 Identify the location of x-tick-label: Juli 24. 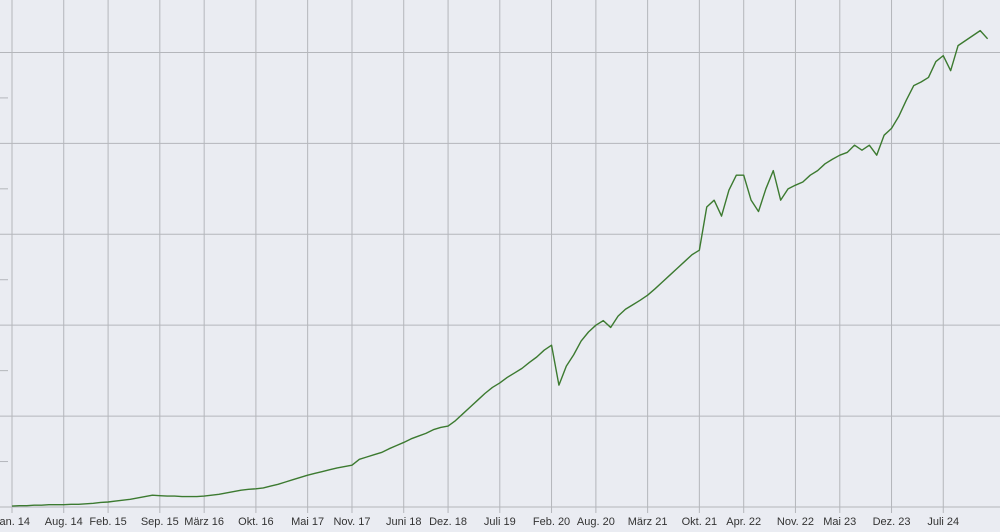
(943, 522).